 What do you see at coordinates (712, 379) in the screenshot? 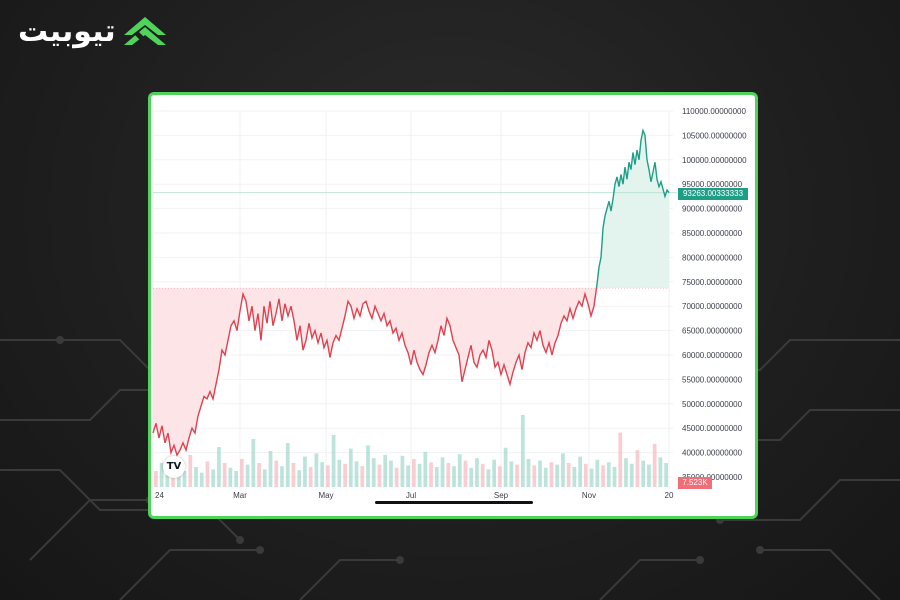
I see `y-tick-label: 55000.00000000` at bounding box center [712, 379].